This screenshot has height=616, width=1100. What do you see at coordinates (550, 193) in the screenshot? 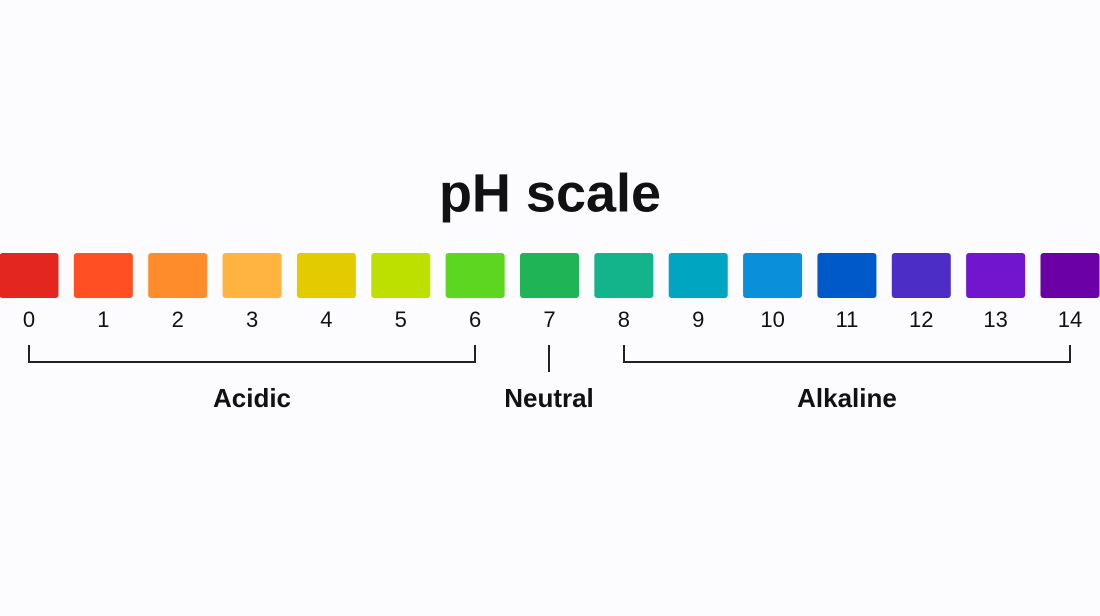
I see `title: pH scale` at bounding box center [550, 193].